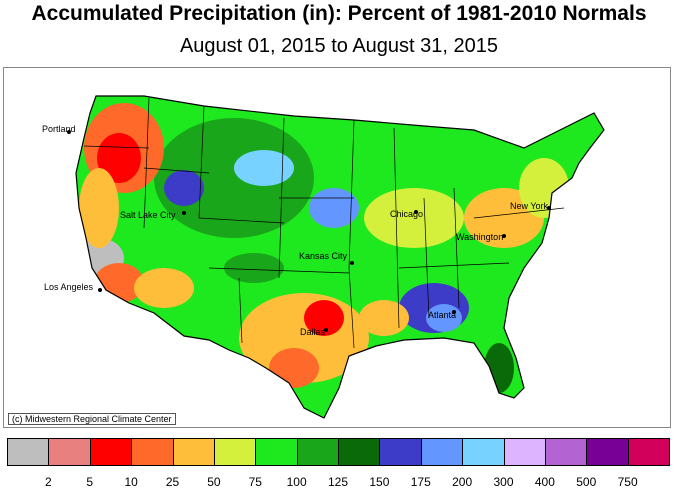 The width and height of the screenshot is (678, 489). Describe the element at coordinates (503, 482) in the screenshot. I see `legend-tick-label: 300` at that location.